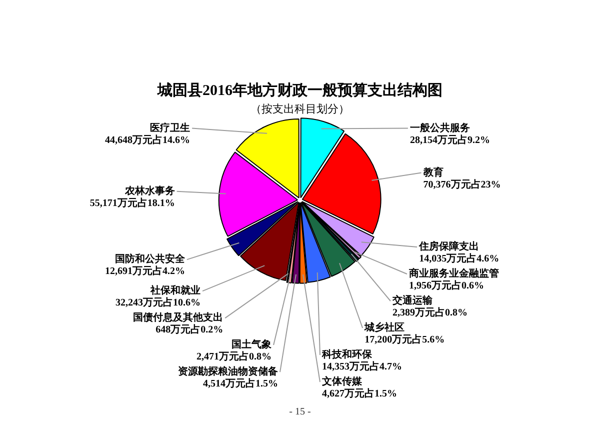  What do you see at coordinates (450, 140) in the screenshot?
I see `data-label: 28,154万元占9.2%` at bounding box center [450, 140].